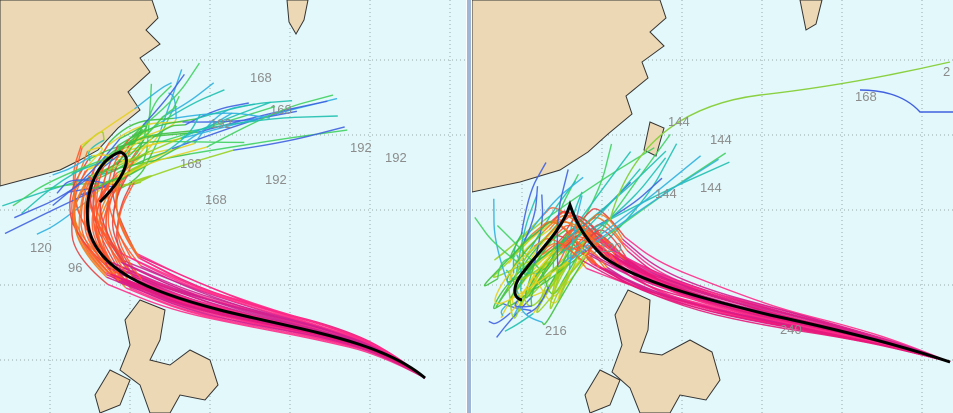 Image resolution: width=953 pixels, height=413 pixels. What do you see at coordinates (80, 93) in the screenshot?
I see `land-china` at bounding box center [80, 93].